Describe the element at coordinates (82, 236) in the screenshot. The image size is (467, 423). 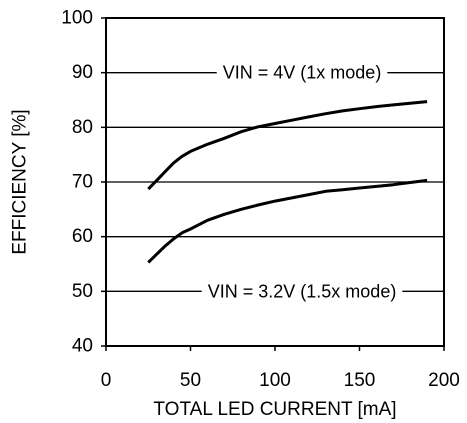
I see `y-tick-label: 60` at that location.